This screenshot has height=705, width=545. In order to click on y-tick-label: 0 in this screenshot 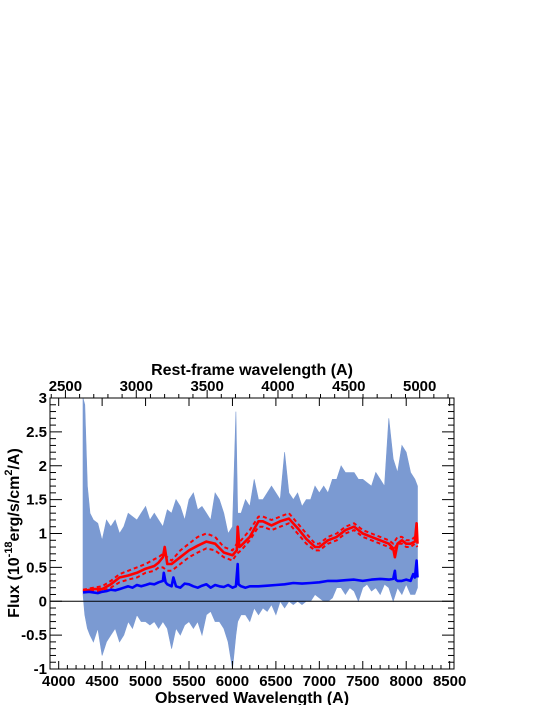, I will do `click(43, 601)`.